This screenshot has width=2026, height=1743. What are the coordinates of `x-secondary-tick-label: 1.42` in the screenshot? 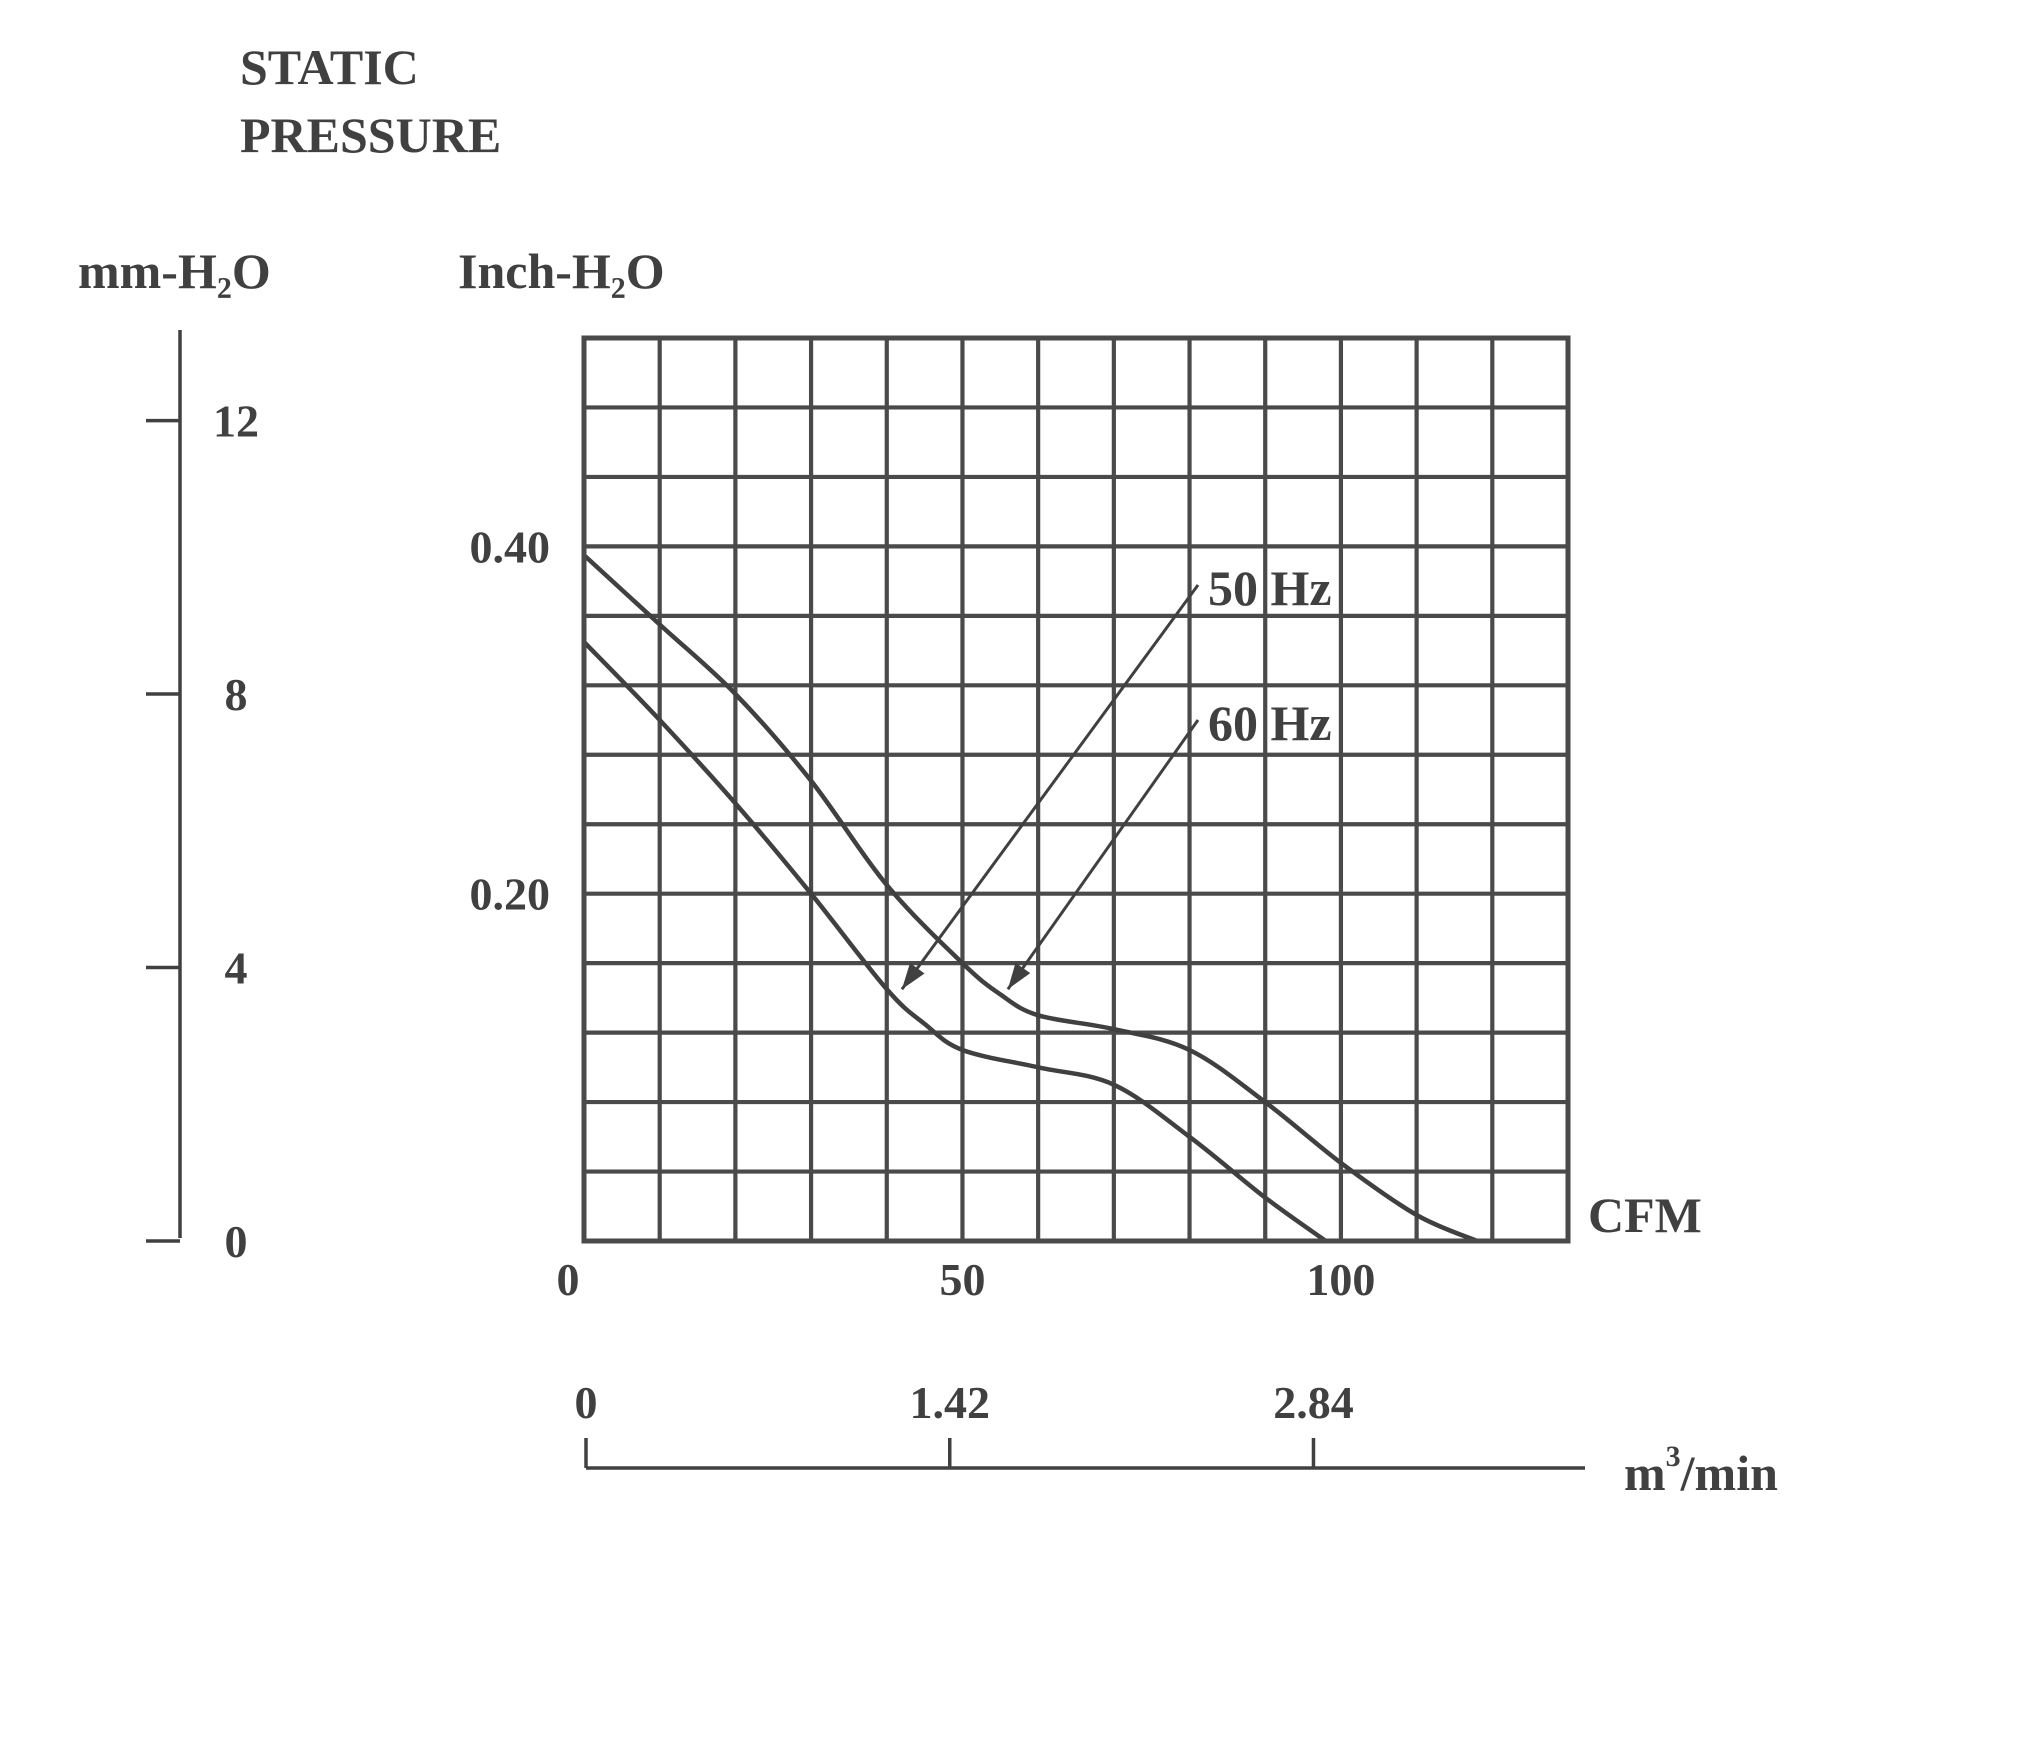 It's located at (949, 1402).